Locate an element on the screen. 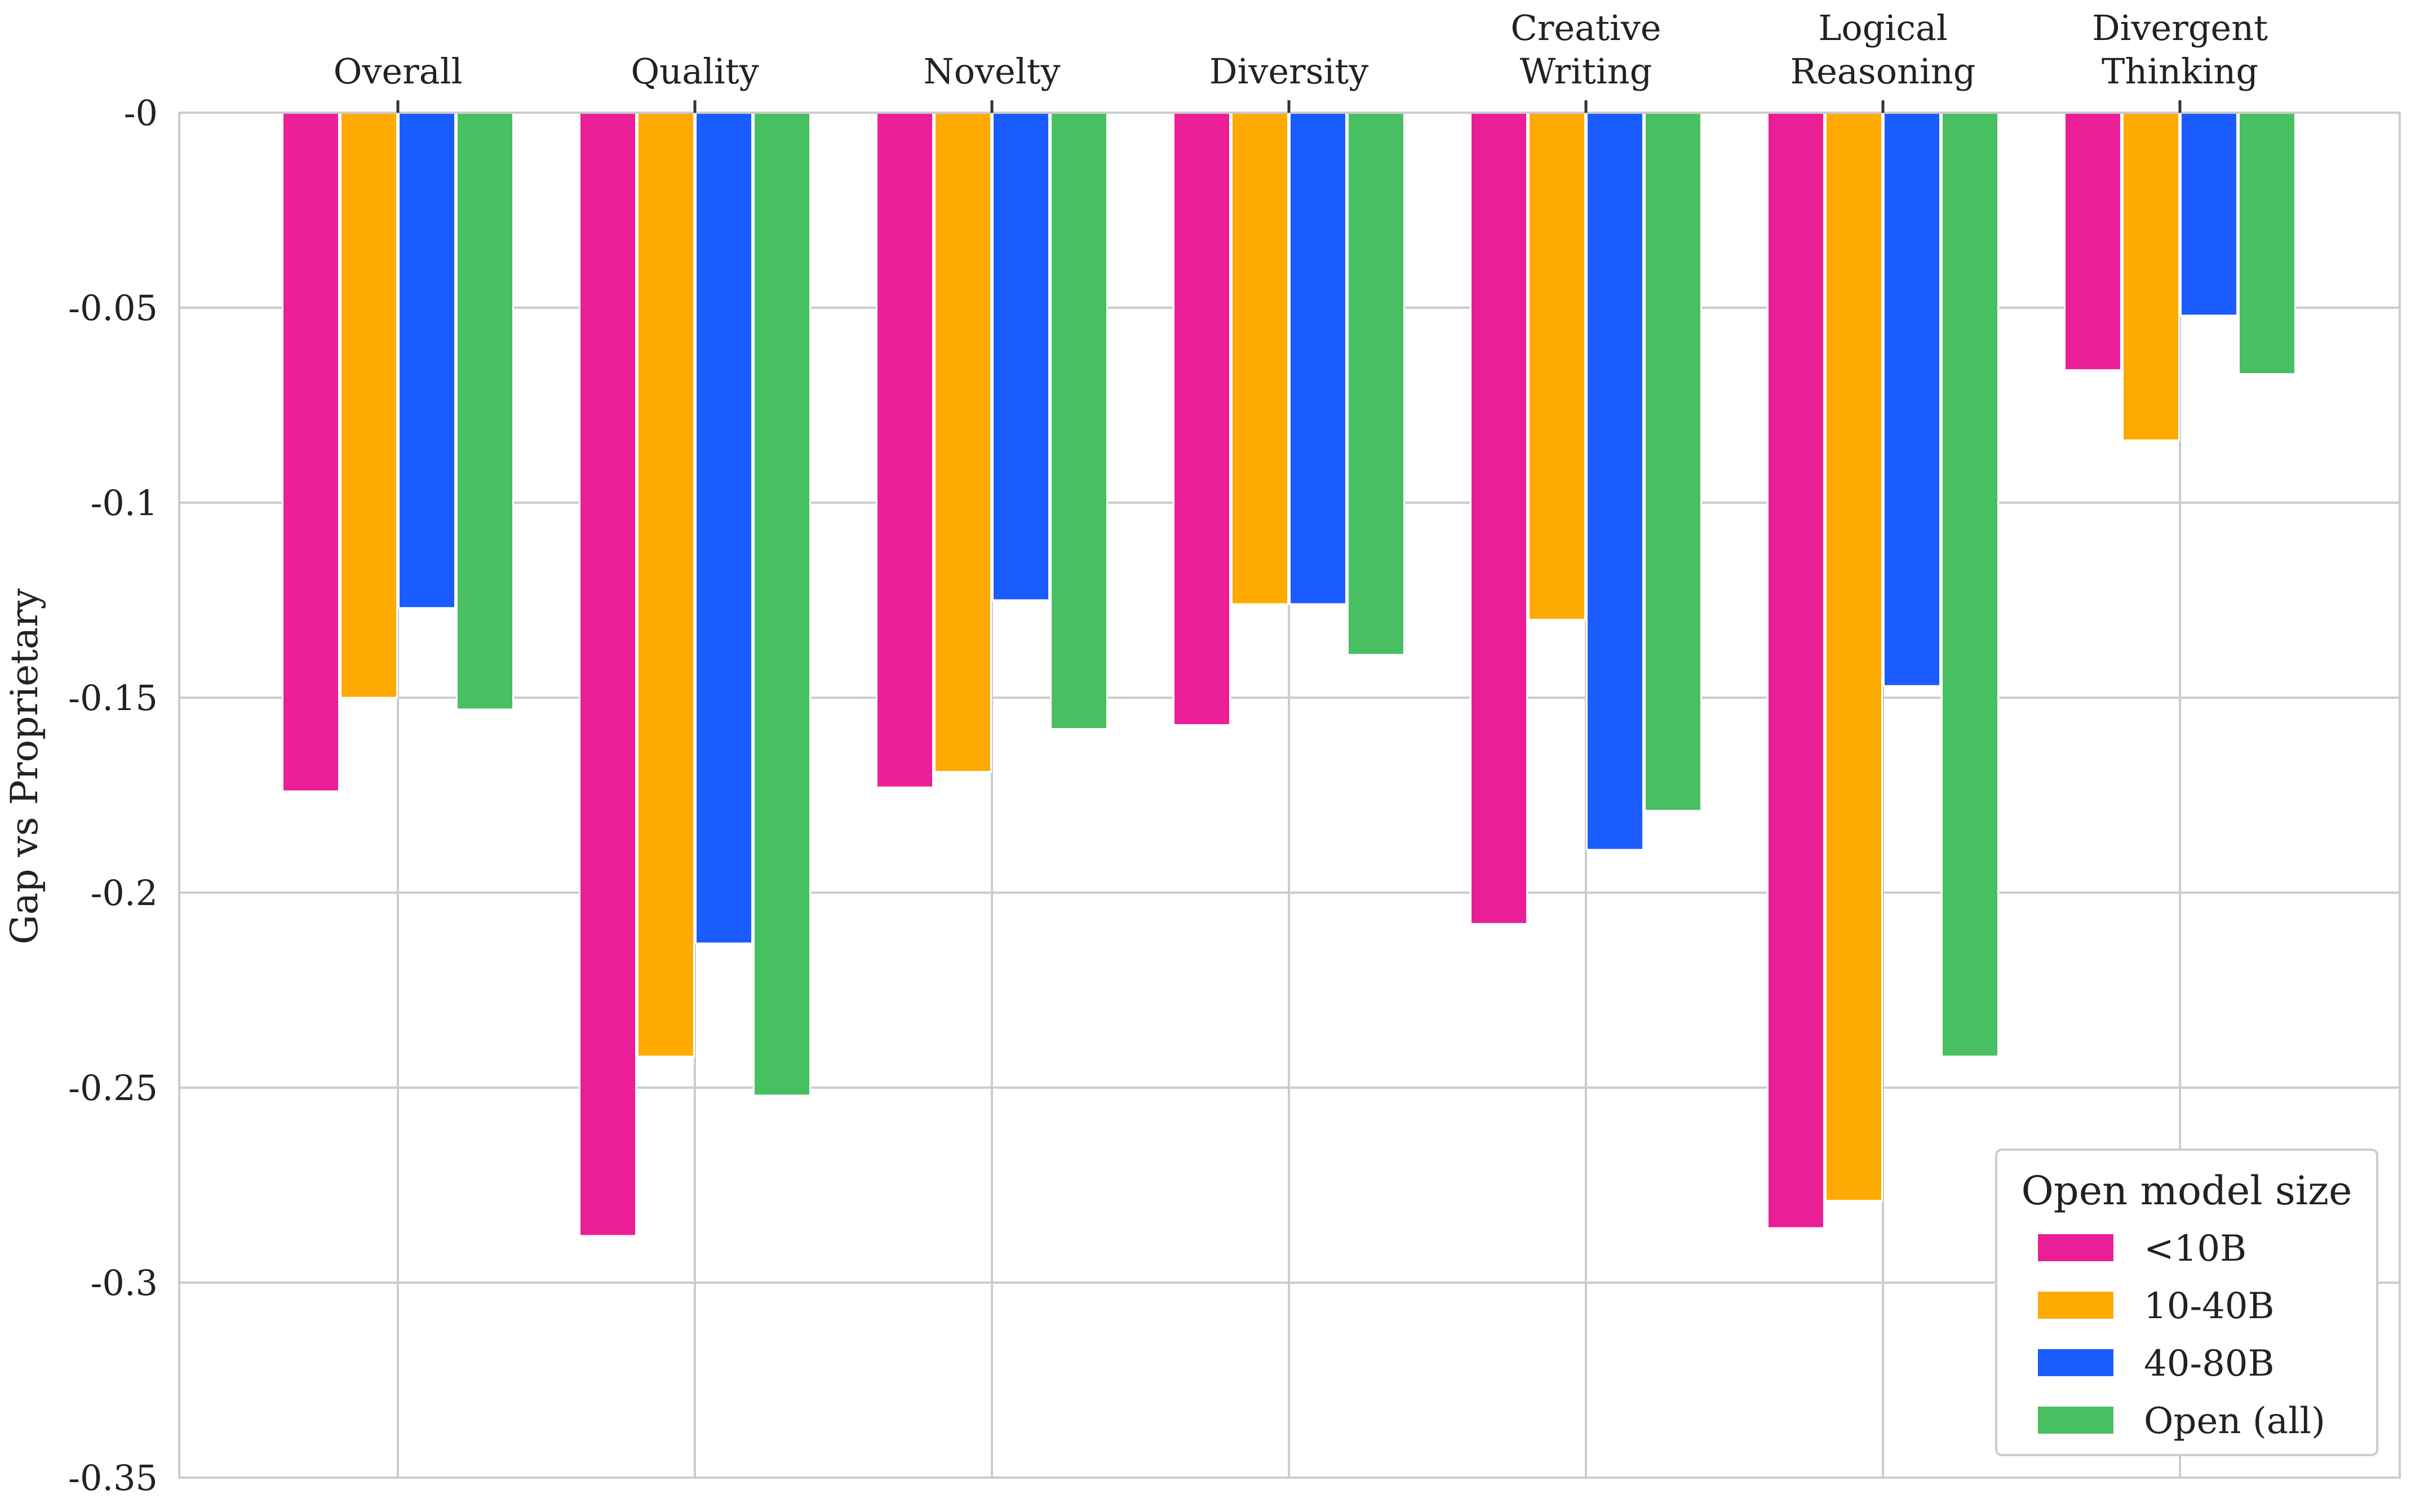 Image resolution: width=2411 pixels, height=1512 pixels. legend-item-label: Open (all) is located at coordinates (2234, 1421).